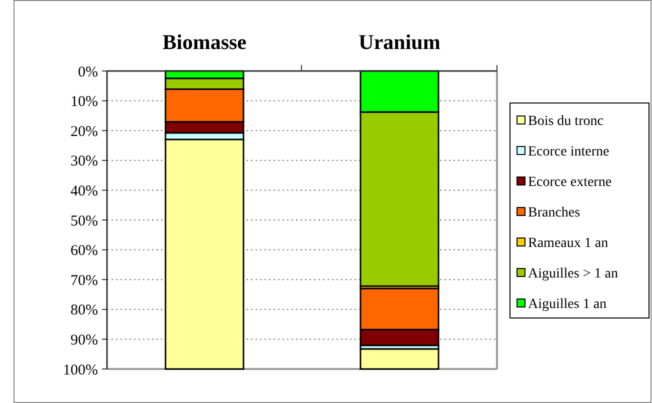 Image resolution: width=652 pixels, height=403 pixels. I want to click on y-tick-label: 20%, so click(84, 132).